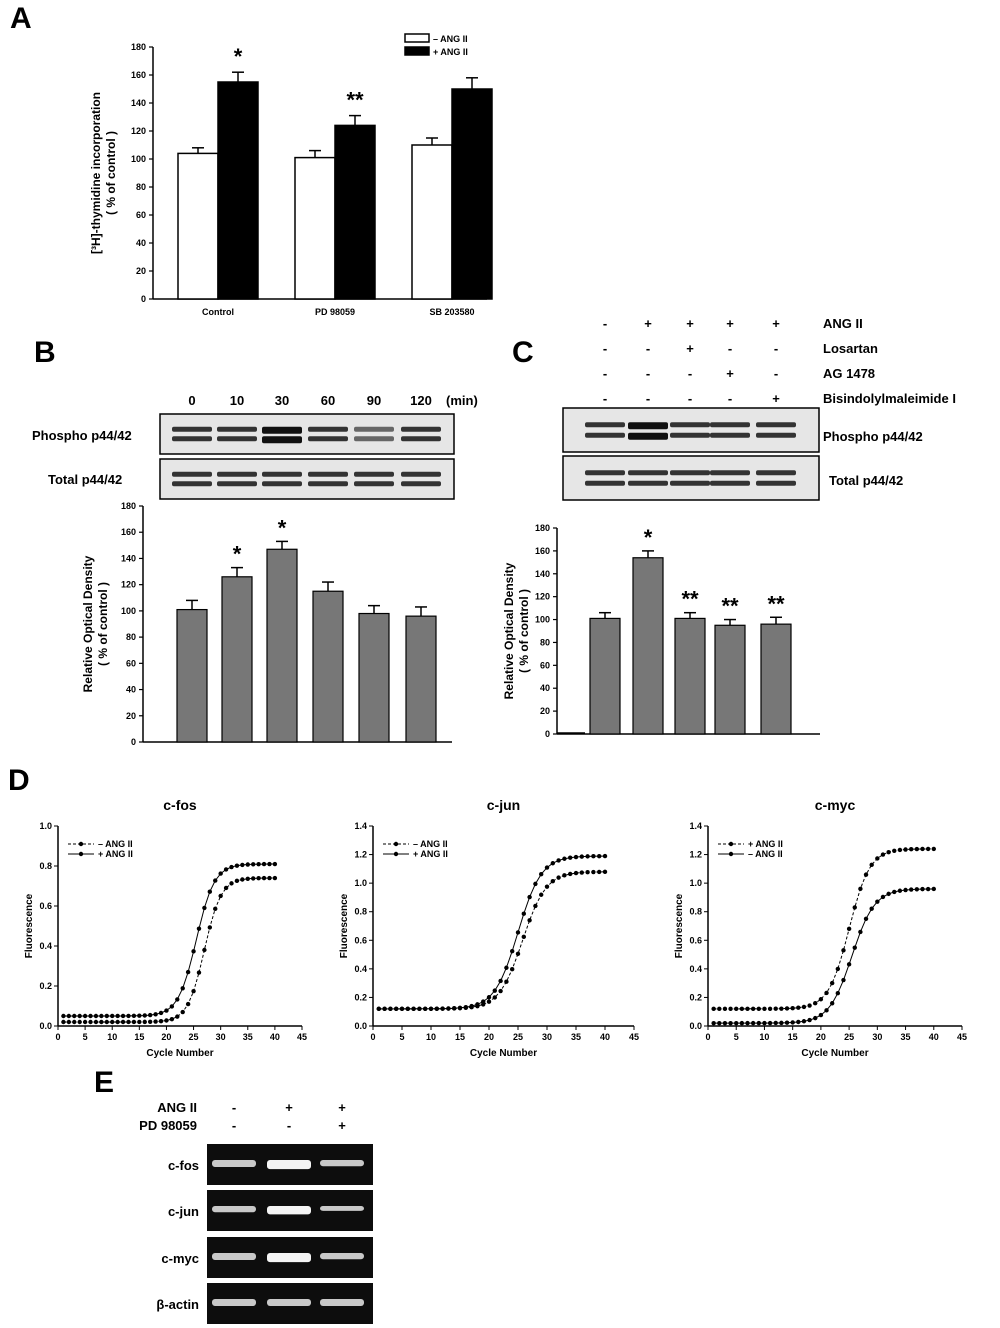  I want to click on significance-mark: *, so click(238, 56).